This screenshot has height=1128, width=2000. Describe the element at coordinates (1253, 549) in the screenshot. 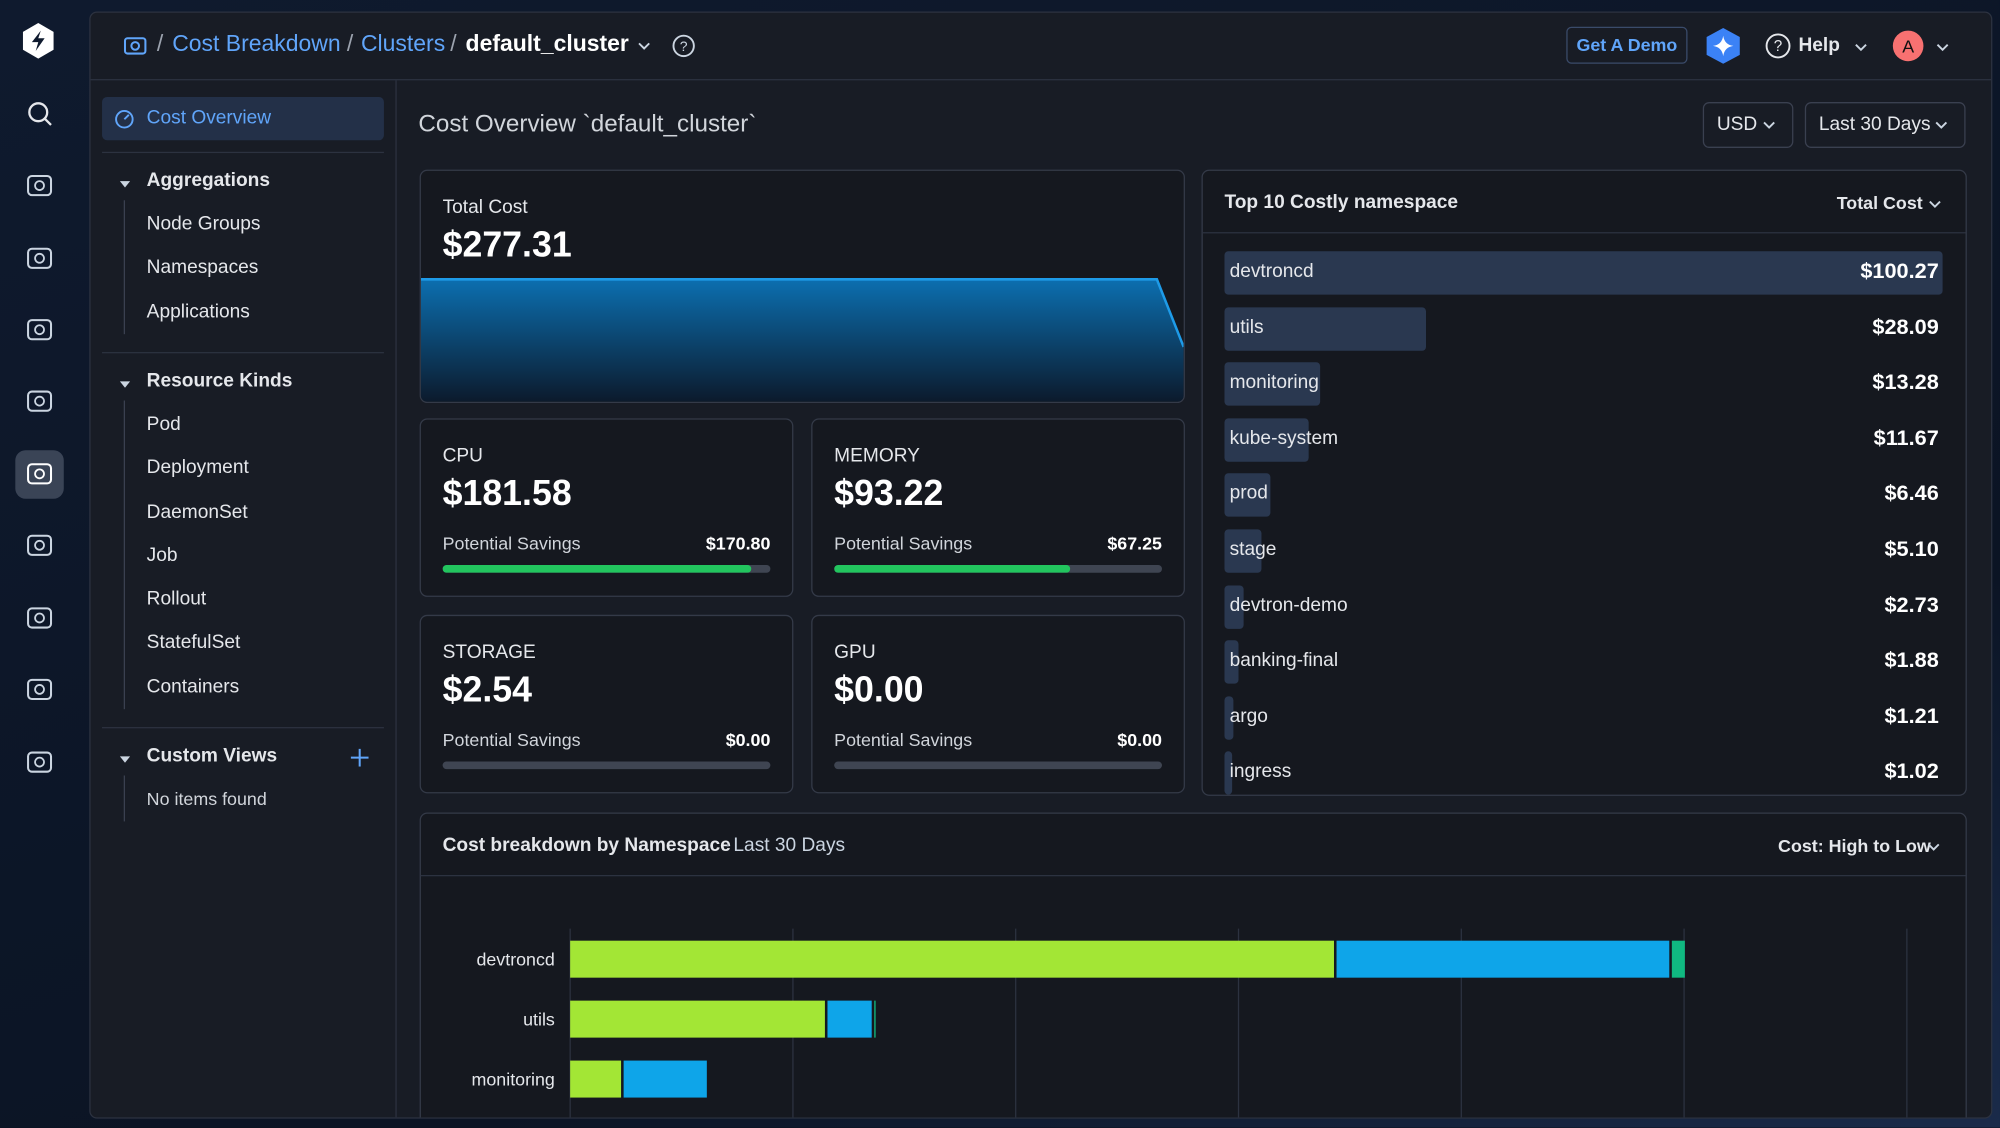

I see `namespace-name: stage` at that location.